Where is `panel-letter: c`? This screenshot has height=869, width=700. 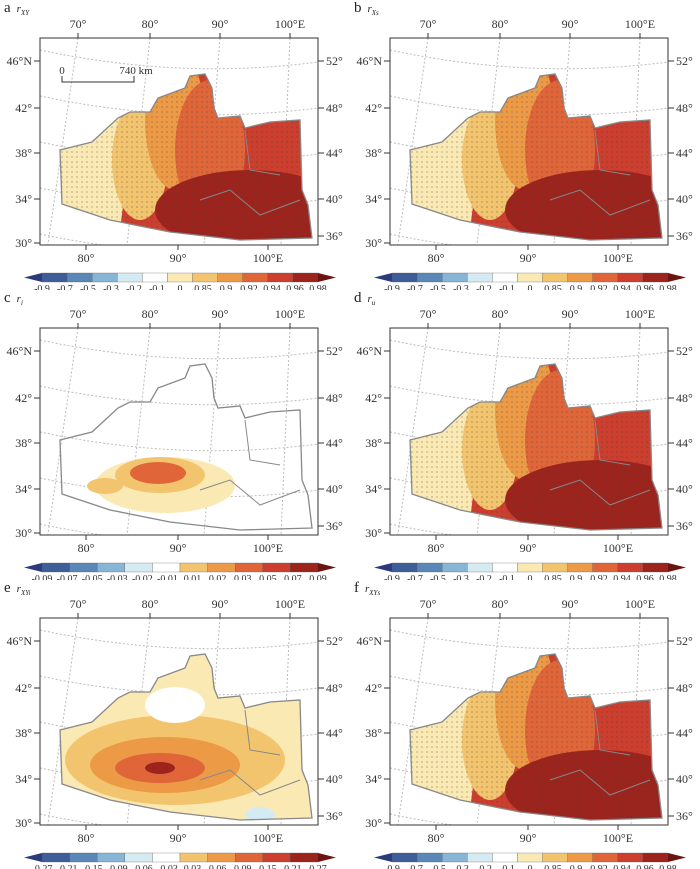
panel-letter: c is located at coordinates (7, 298).